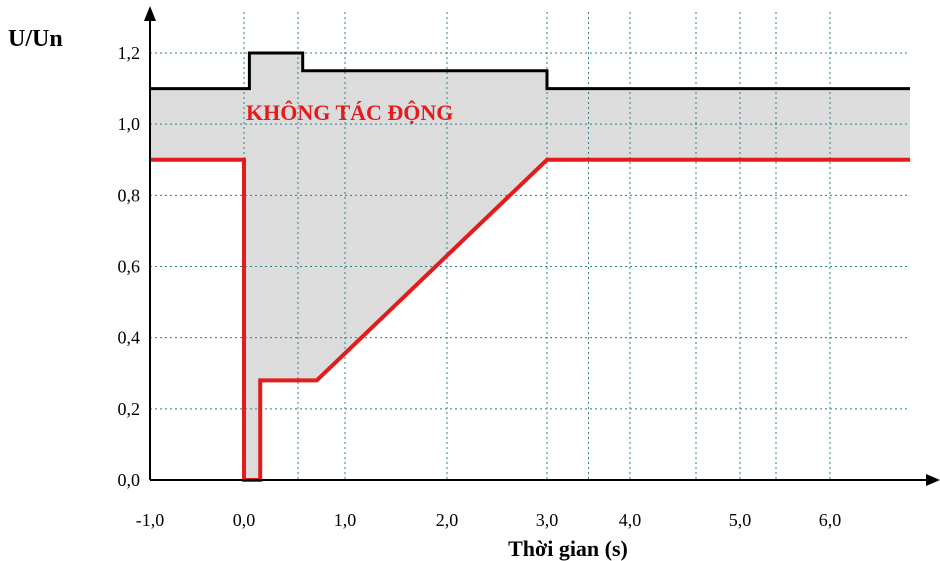  Describe the element at coordinates (129, 267) in the screenshot. I see `y-tick-label: 0,6` at that location.